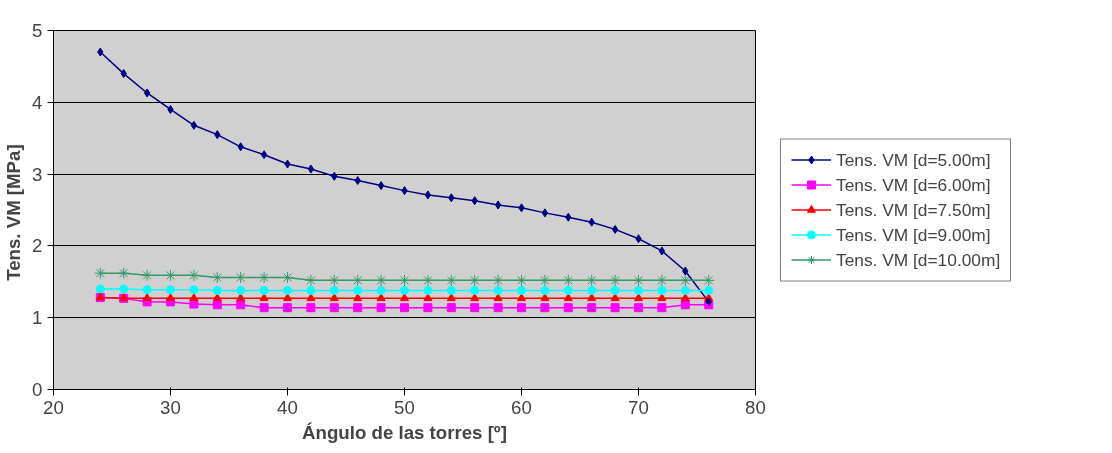 The image size is (1112, 453). What do you see at coordinates (37, 102) in the screenshot?
I see `y-tick-label: 4` at bounding box center [37, 102].